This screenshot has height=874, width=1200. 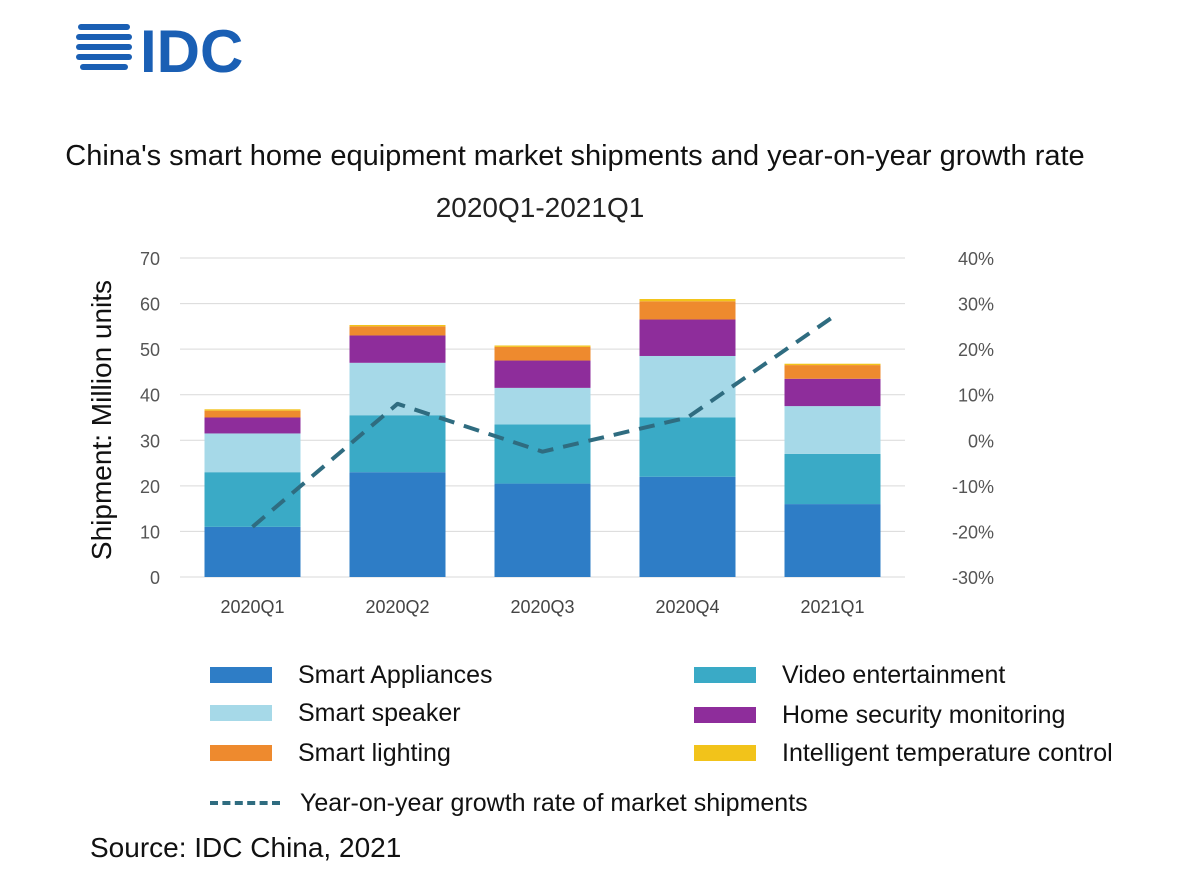 I want to click on y2-tick-label: 20%, so click(x=976, y=350).